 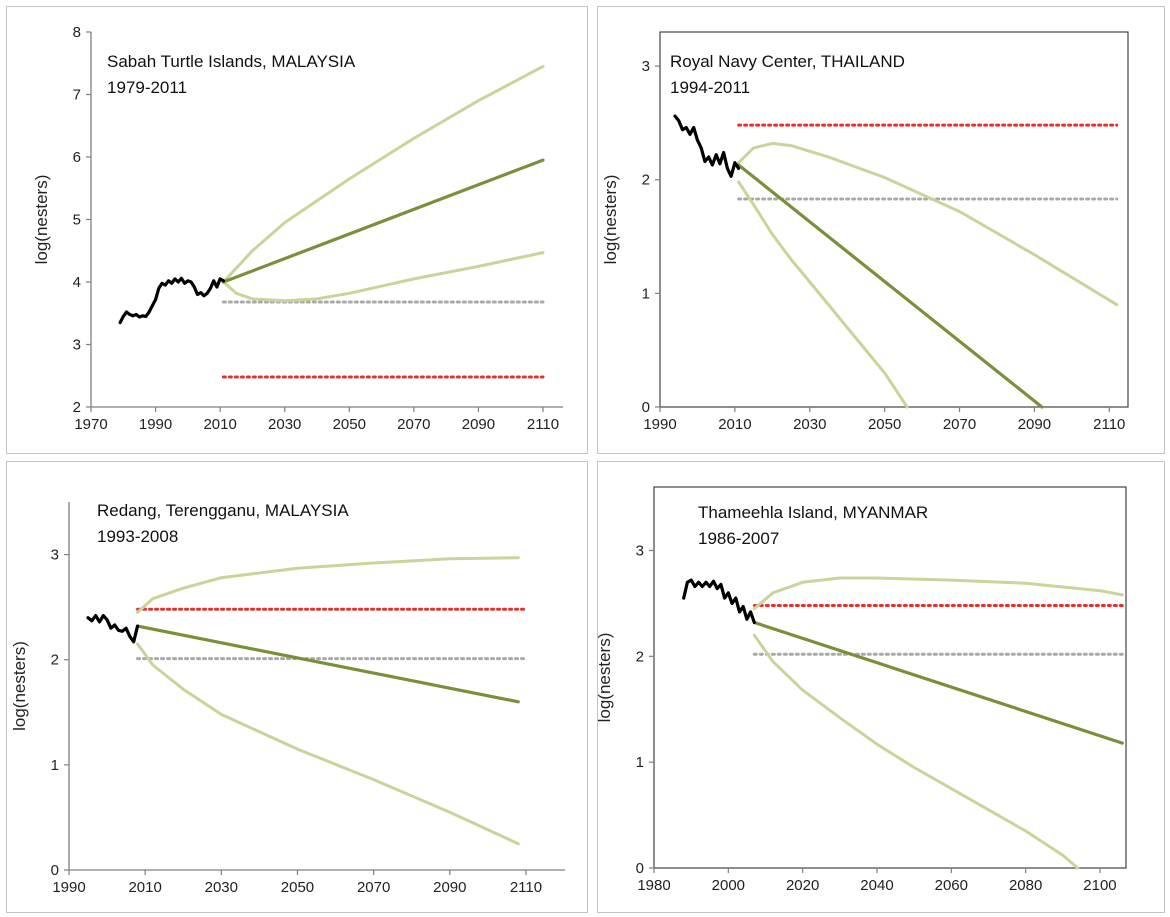 I want to click on chart-subtitle: 1986-2007, so click(x=738, y=538).